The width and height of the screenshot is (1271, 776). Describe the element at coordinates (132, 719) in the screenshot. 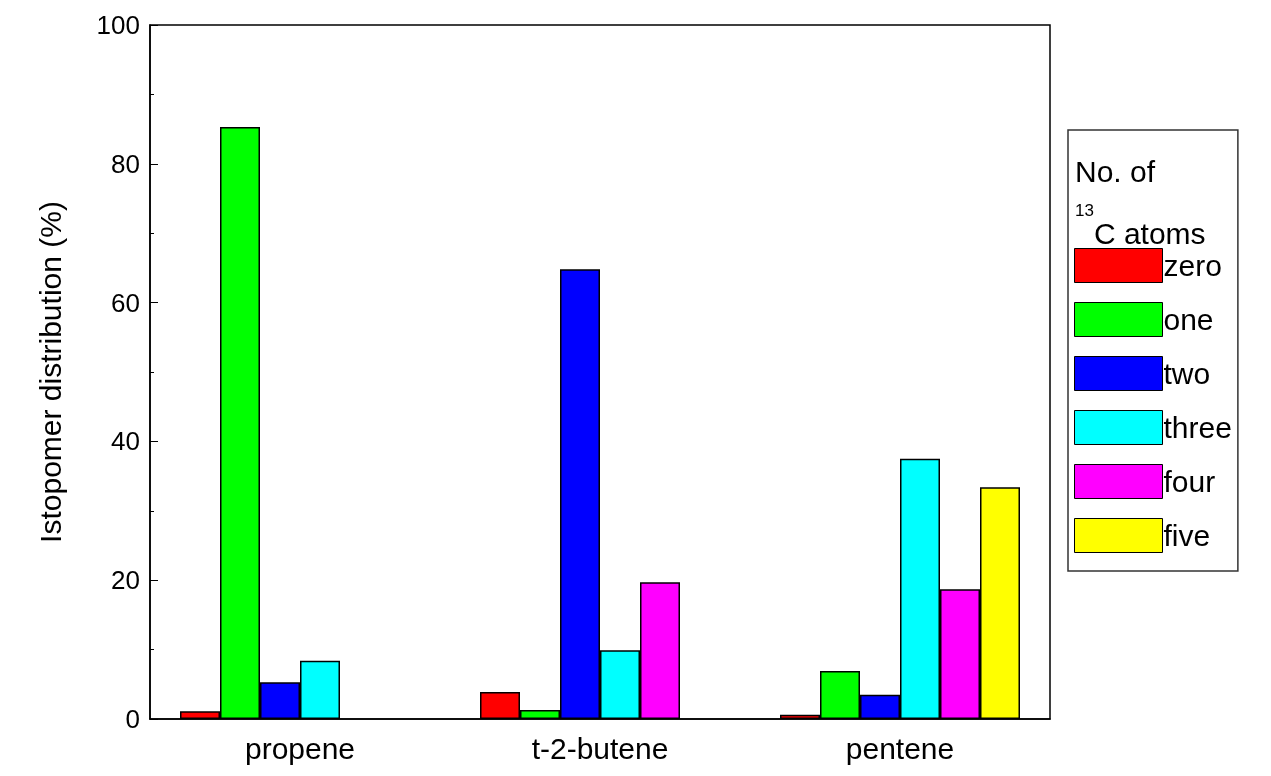

I see `y-tick-label: 0` at that location.